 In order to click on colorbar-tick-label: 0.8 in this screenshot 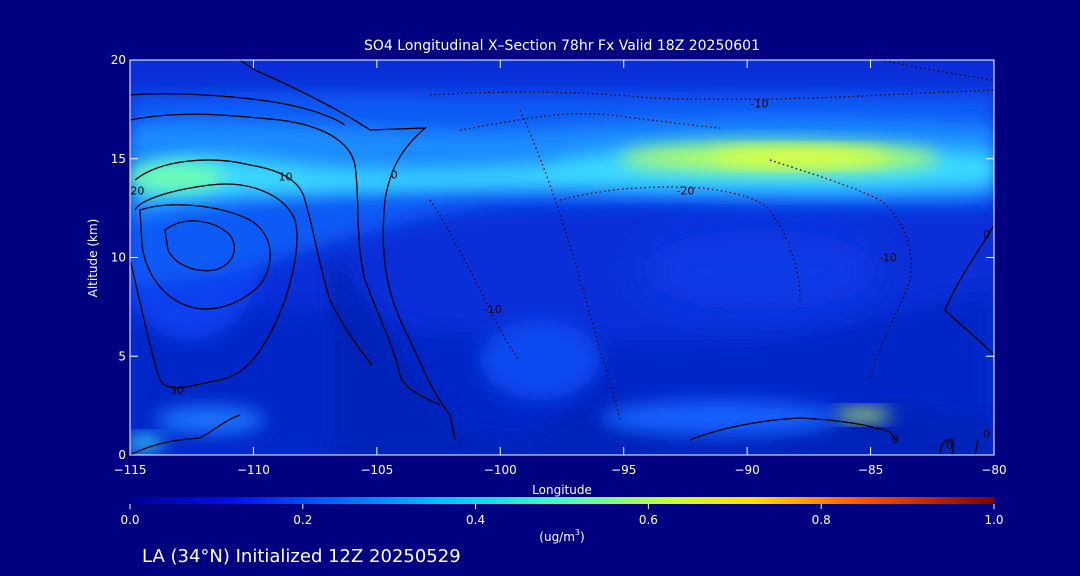, I will do `click(821, 520)`.